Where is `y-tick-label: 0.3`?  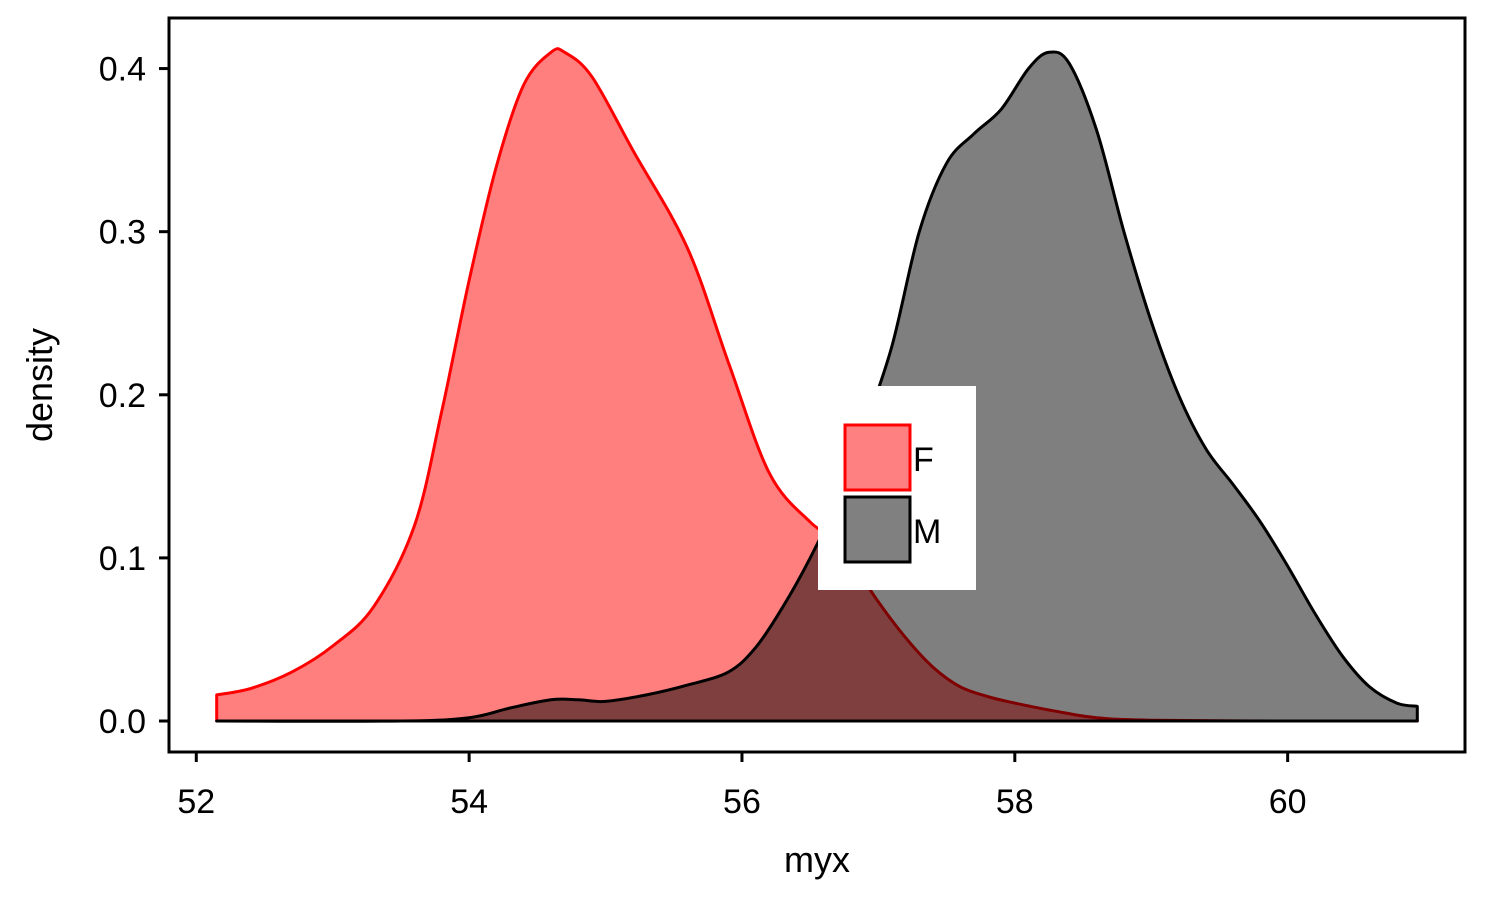 y-tick-label: 0.3 is located at coordinates (122, 233).